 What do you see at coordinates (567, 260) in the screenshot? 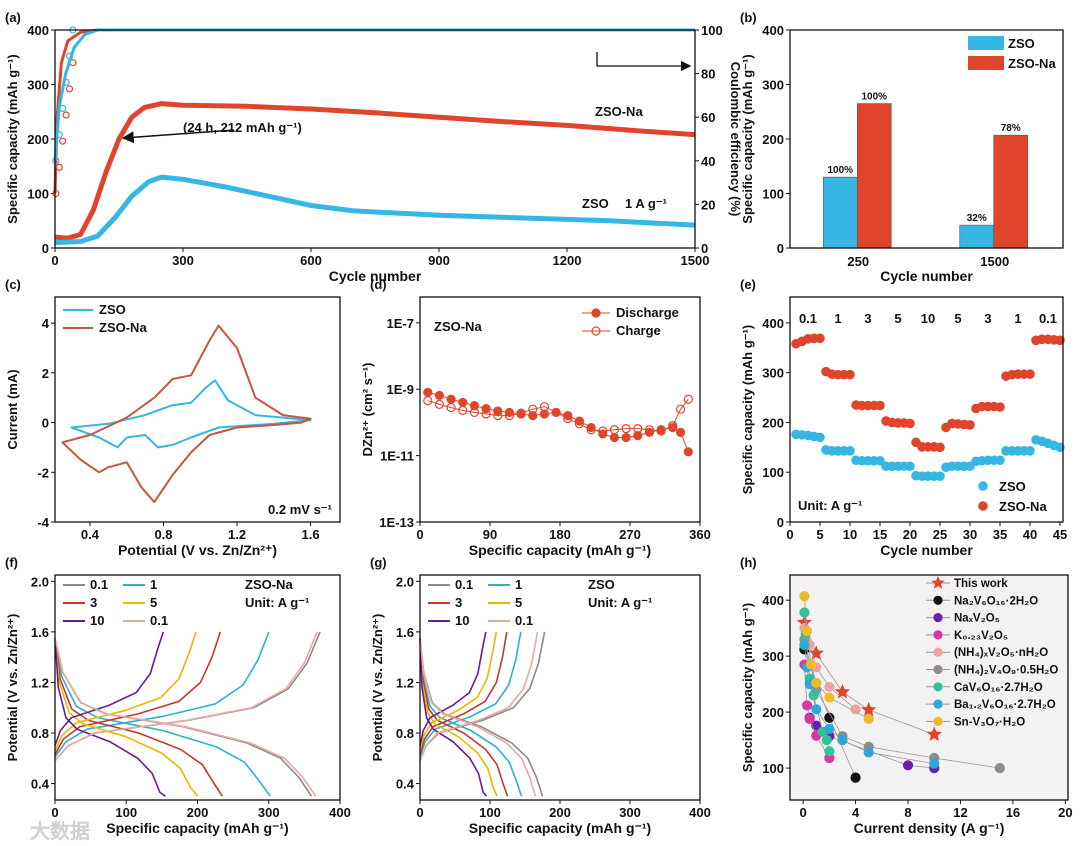
I see `x-tick-label: 1200` at bounding box center [567, 260].